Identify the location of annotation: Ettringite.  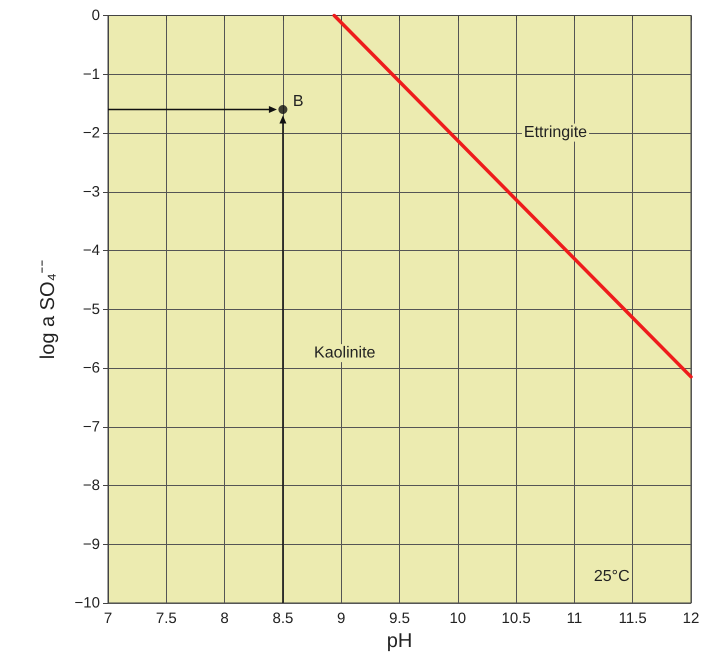
(556, 133).